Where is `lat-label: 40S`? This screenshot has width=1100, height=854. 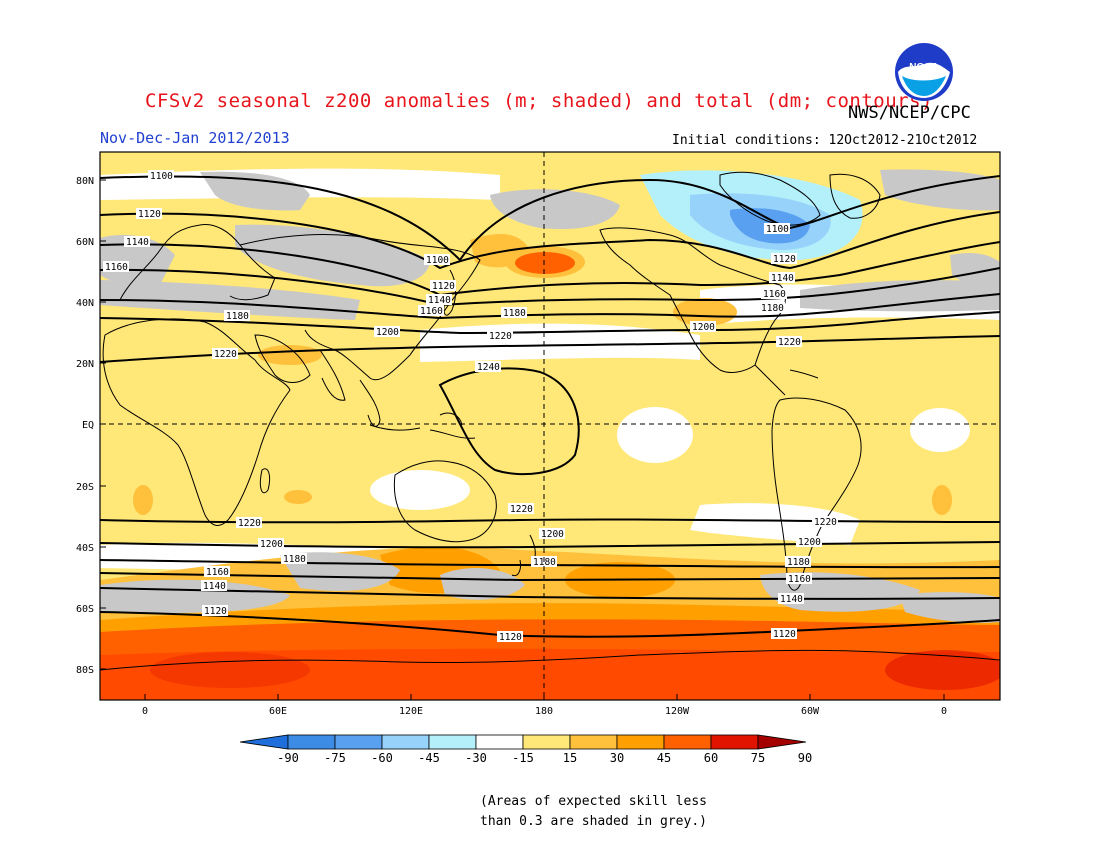 lat-label: 40S is located at coordinates (85, 548).